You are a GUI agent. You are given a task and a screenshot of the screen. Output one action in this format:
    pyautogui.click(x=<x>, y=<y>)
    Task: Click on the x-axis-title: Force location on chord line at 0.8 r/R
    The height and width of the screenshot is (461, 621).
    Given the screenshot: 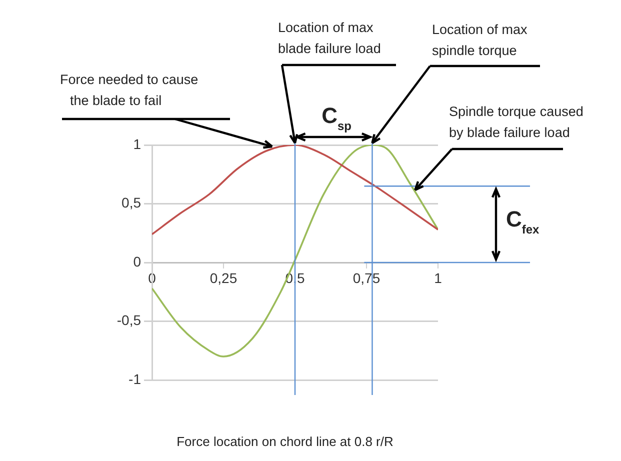 What is the action you would take?
    pyautogui.click(x=285, y=441)
    